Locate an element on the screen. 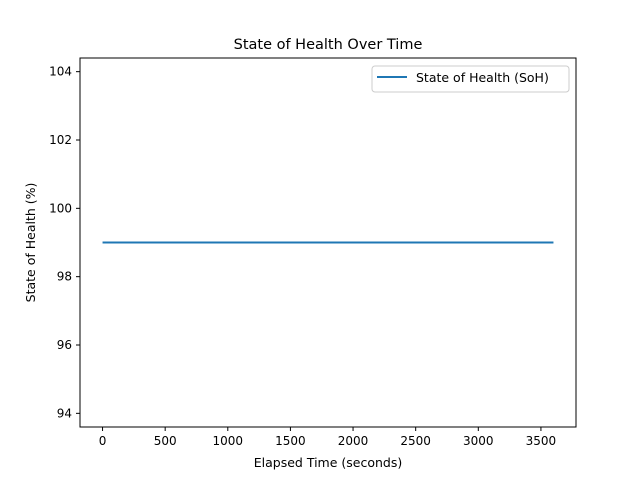  y-tick-label: 96 is located at coordinates (64, 345).